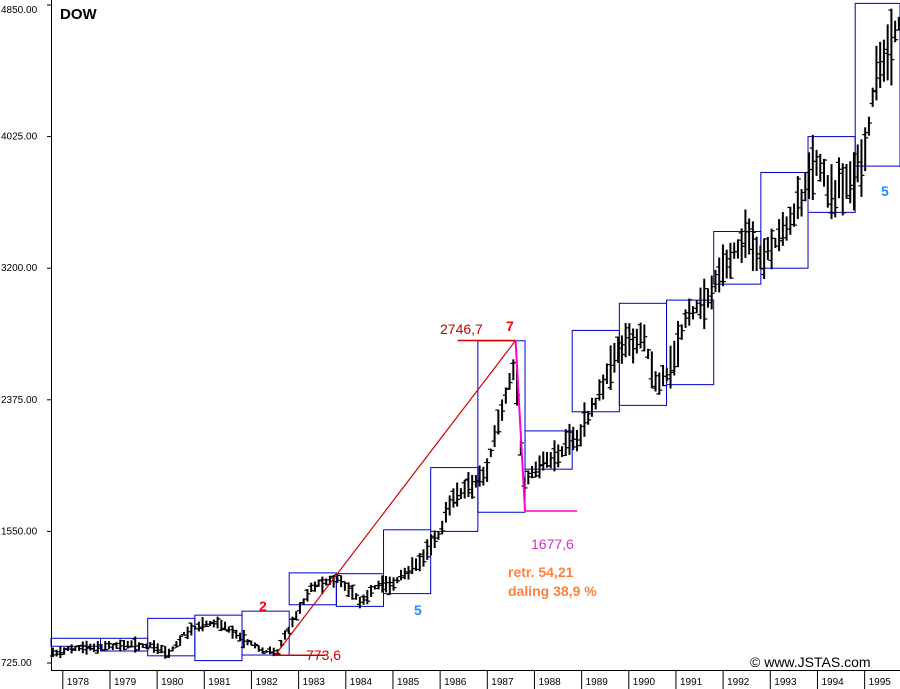 Image resolution: width=900 pixels, height=689 pixels. What do you see at coordinates (549, 682) in the screenshot?
I see `x-tick-label: 1988` at bounding box center [549, 682].